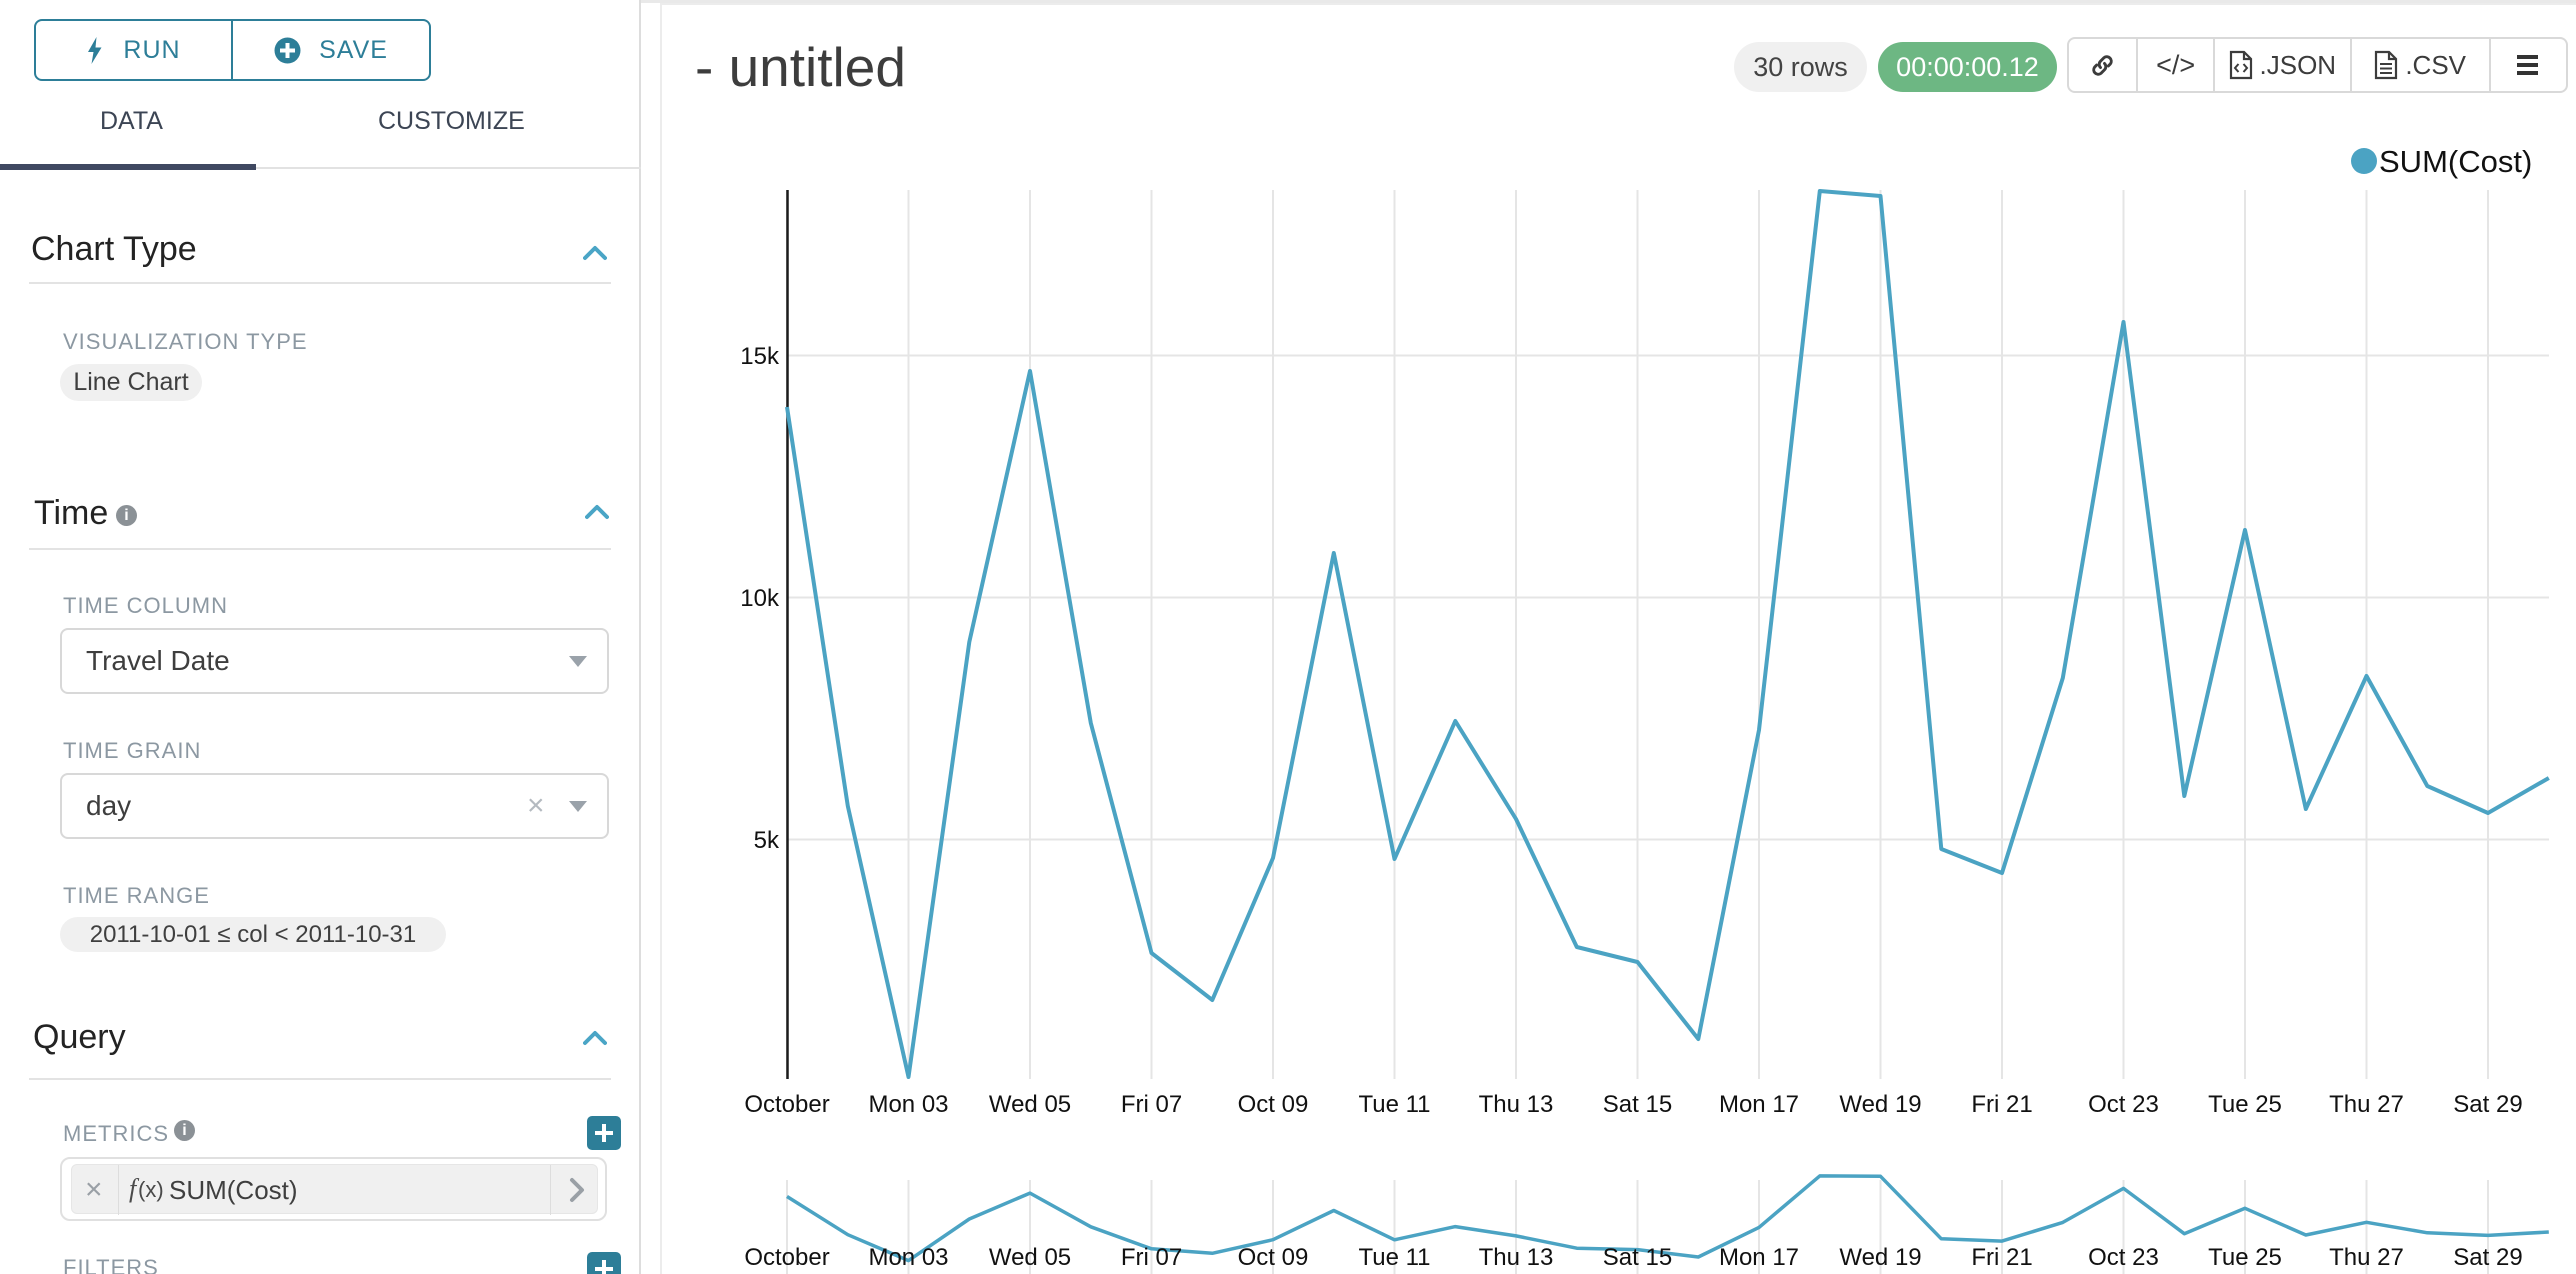 Image resolution: width=2576 pixels, height=1274 pixels. What do you see at coordinates (760, 356) in the screenshot?
I see `svg-text: 15k` at bounding box center [760, 356].